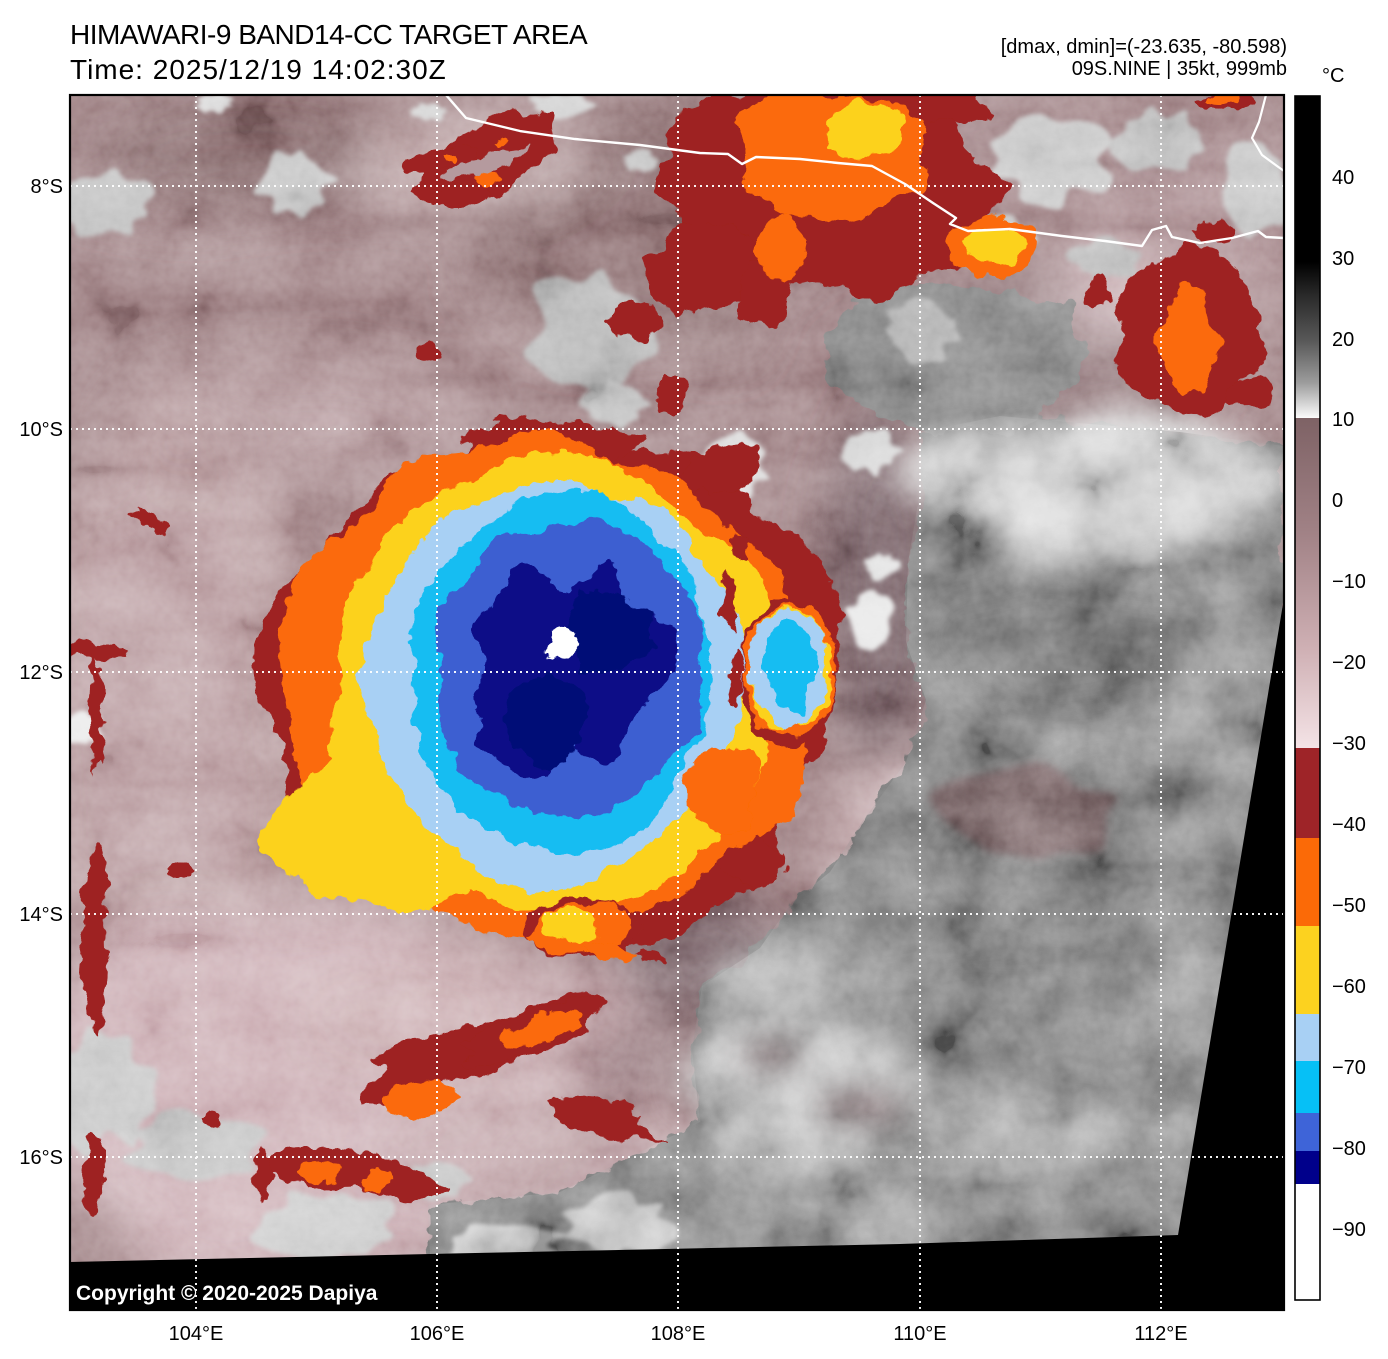 The image size is (1388, 1359). What do you see at coordinates (1333, 76) in the screenshot?
I see `svg-text: °C` at bounding box center [1333, 76].